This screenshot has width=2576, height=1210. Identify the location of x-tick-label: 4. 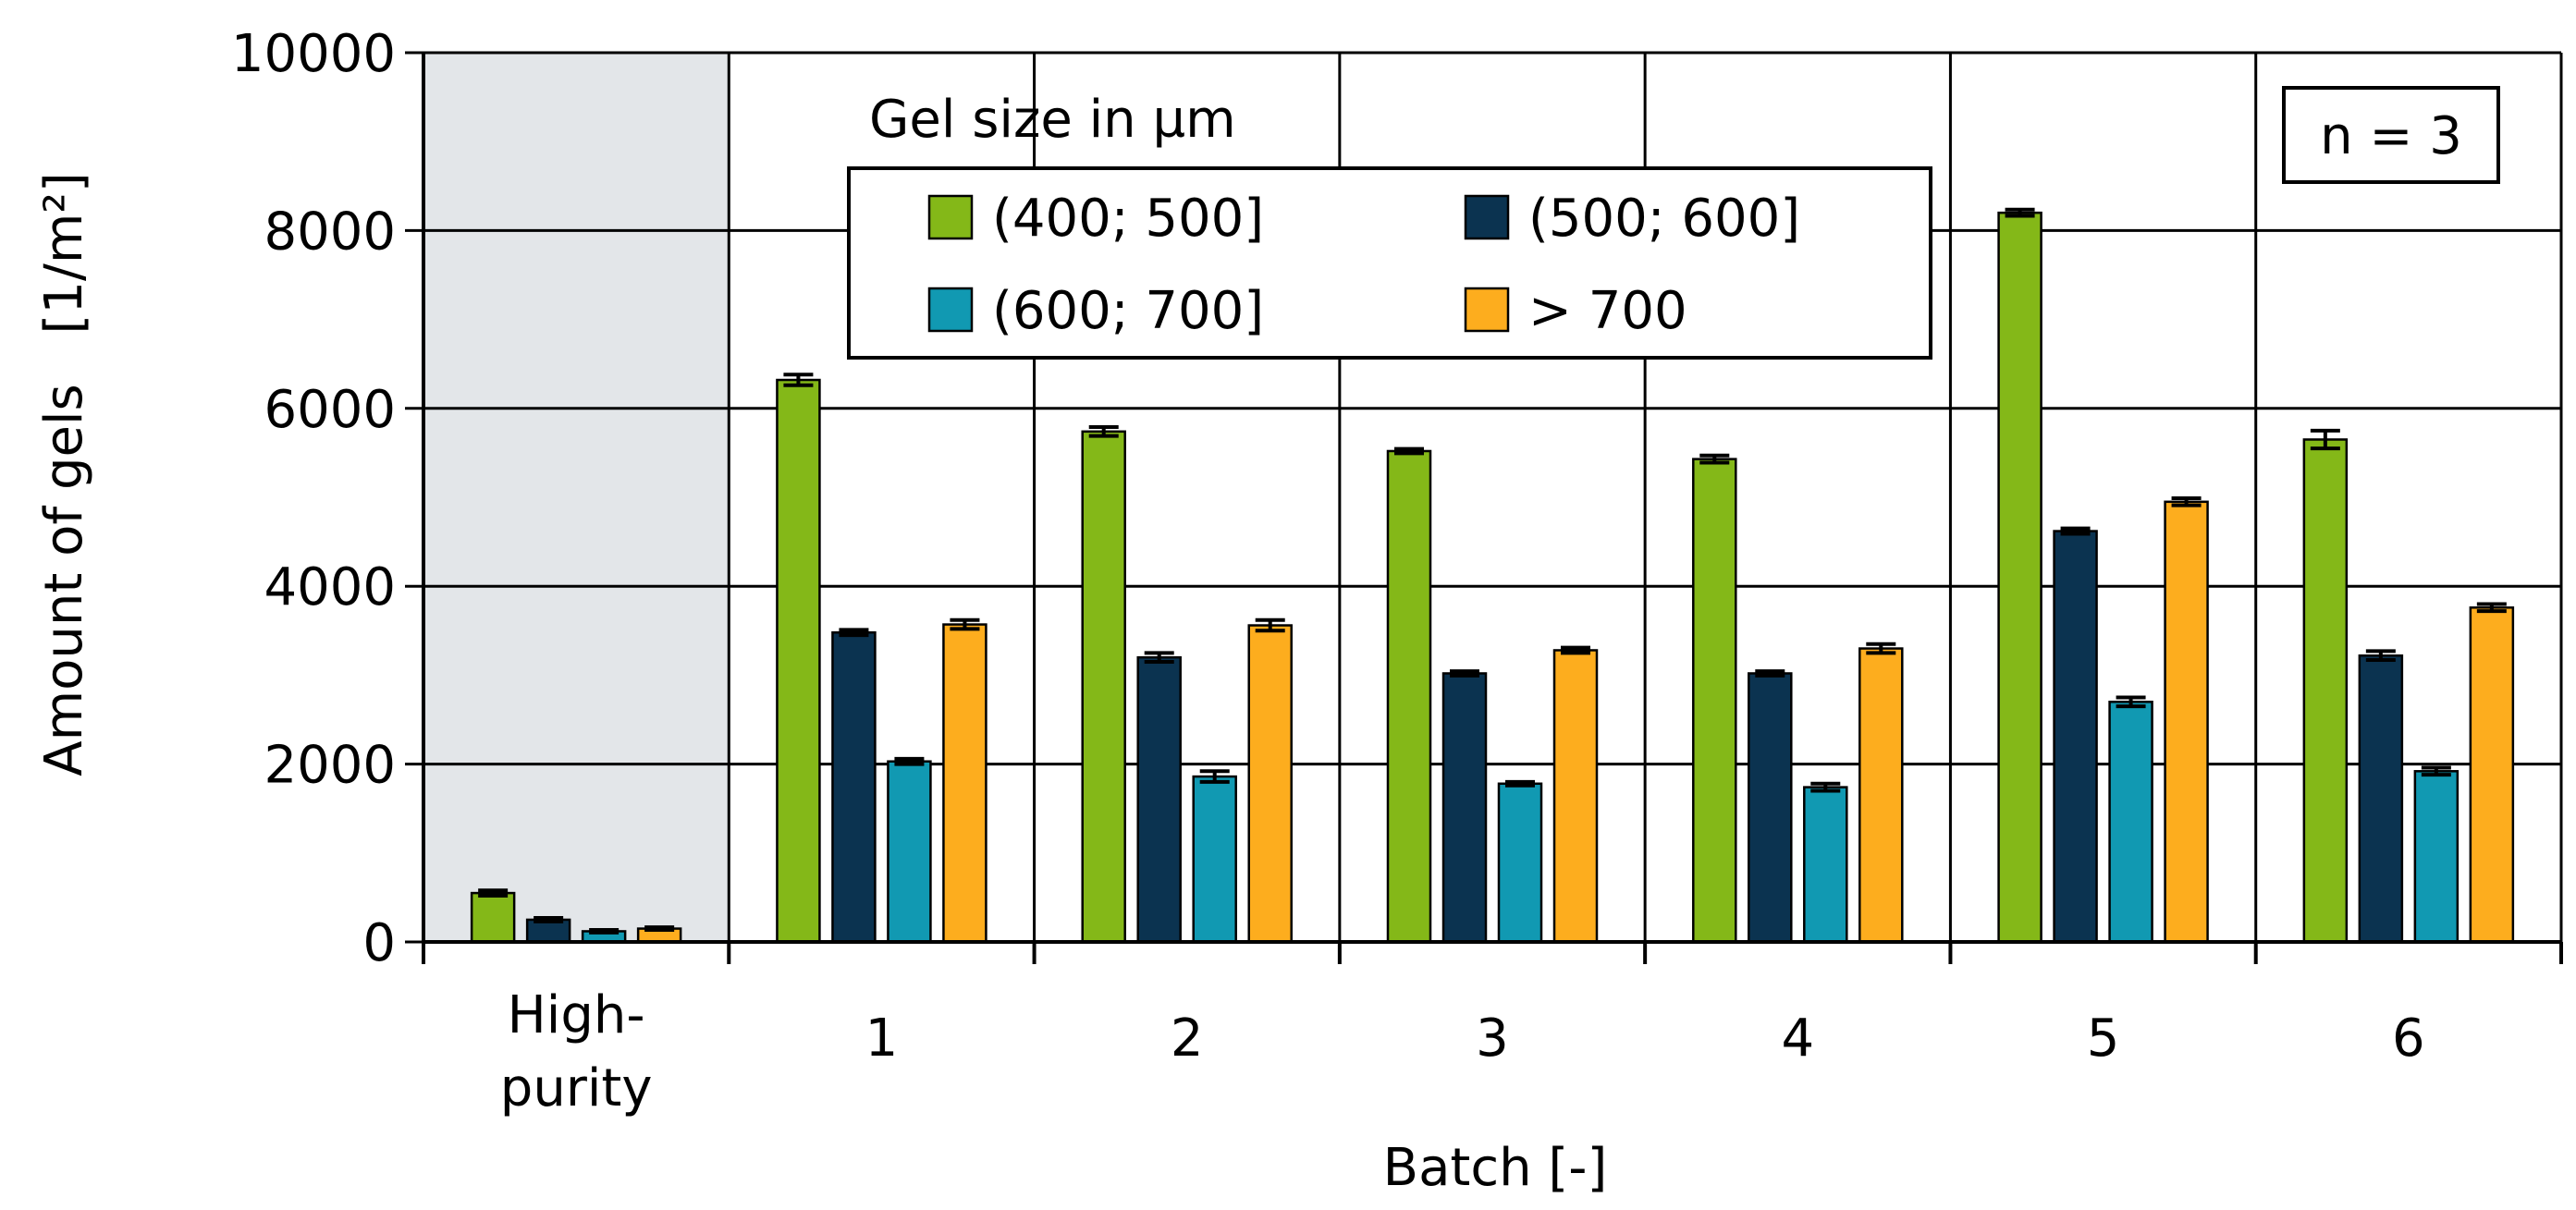
(1797, 1038).